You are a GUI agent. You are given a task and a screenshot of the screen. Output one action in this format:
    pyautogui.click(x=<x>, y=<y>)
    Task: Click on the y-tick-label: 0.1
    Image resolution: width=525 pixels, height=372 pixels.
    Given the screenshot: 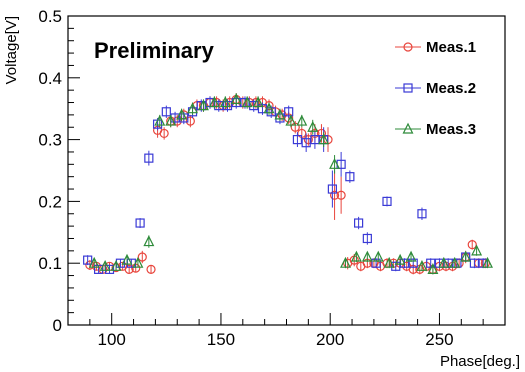 What is the action you would take?
    pyautogui.click(x=50, y=263)
    